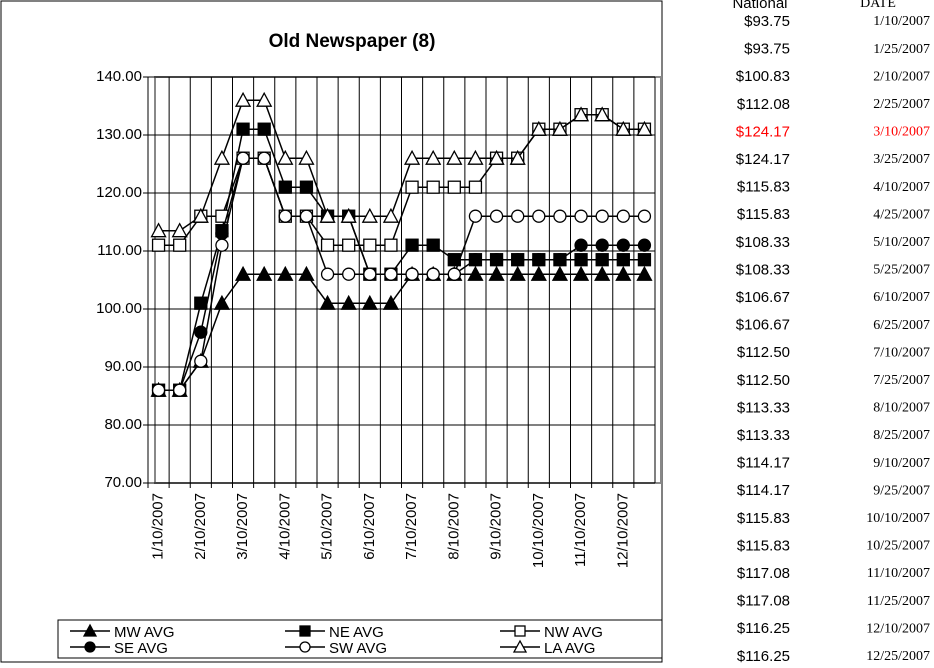 Image resolution: width=934 pixels, height=668 pixels. I want to click on legend-label: MW AVG, so click(144, 632).